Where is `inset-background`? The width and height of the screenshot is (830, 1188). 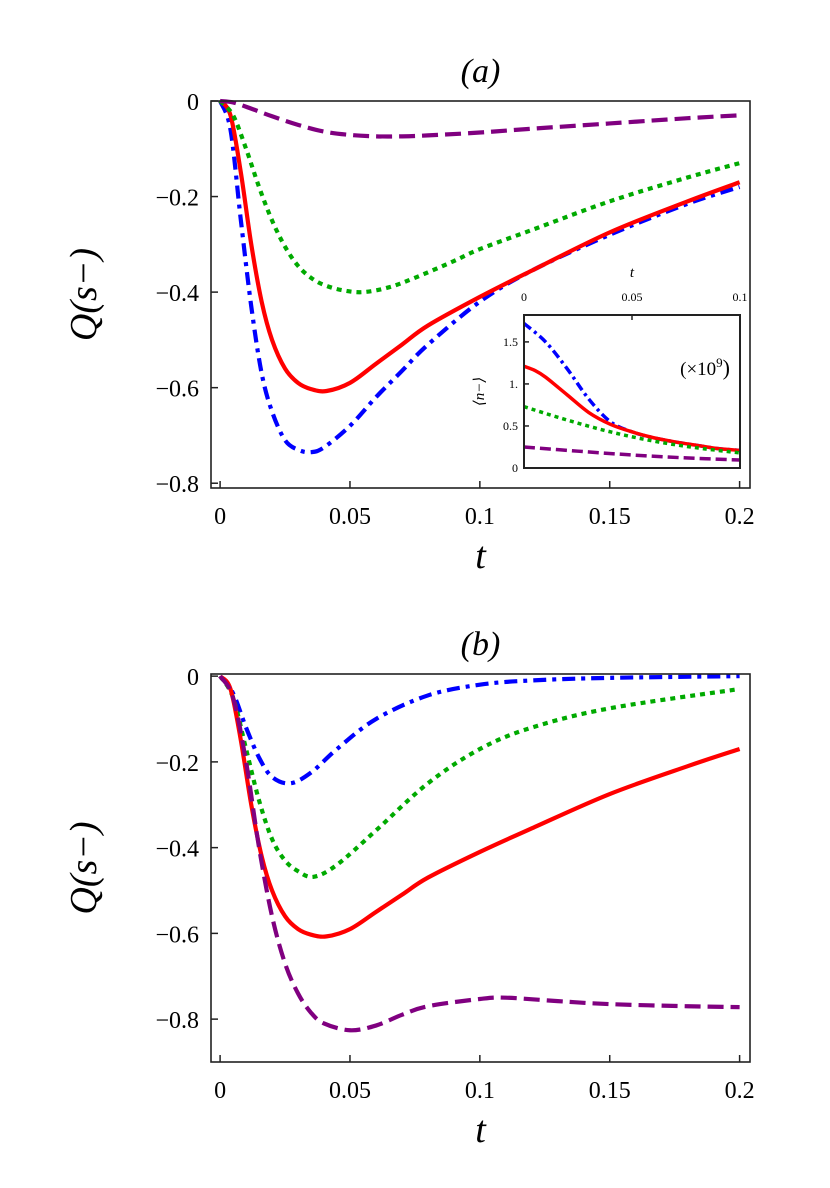
inset-background is located at coordinates (632, 391).